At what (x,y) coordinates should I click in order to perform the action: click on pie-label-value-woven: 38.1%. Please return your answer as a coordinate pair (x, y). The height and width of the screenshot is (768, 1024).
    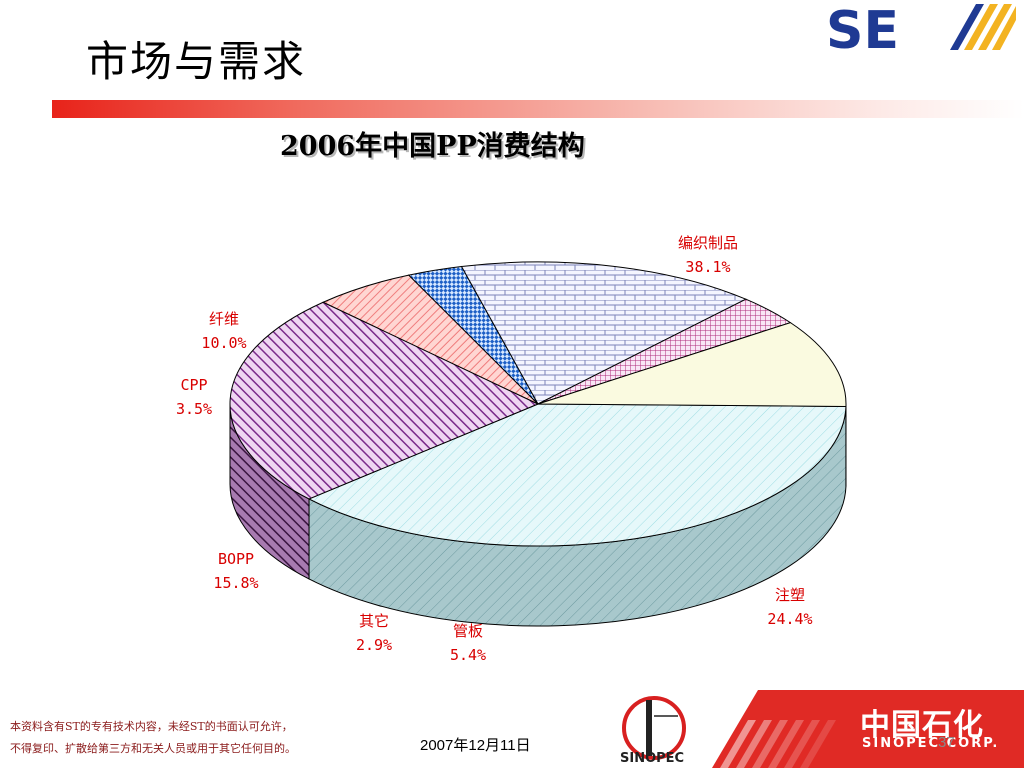
    Looking at the image, I should click on (707, 267).